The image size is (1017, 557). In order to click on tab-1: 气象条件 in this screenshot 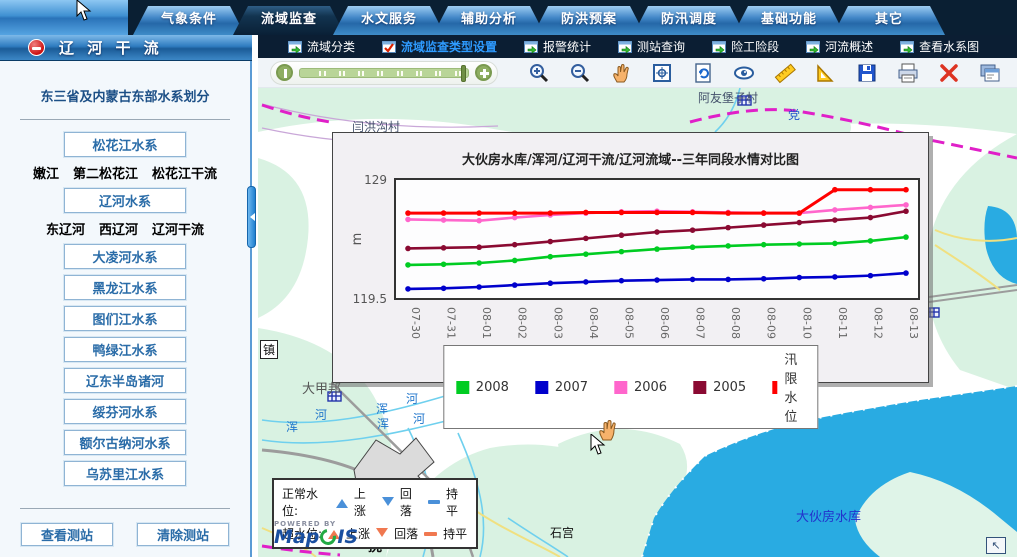, I will do `click(189, 20)`.